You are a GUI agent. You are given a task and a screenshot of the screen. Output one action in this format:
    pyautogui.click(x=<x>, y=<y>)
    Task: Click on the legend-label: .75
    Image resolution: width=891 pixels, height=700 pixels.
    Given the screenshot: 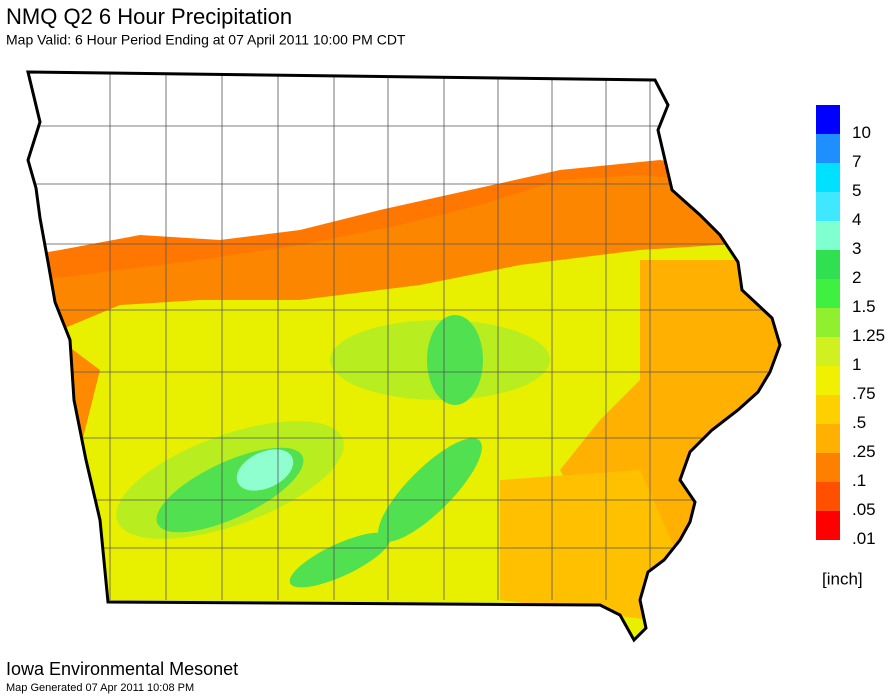 What is the action you would take?
    pyautogui.click(x=864, y=393)
    